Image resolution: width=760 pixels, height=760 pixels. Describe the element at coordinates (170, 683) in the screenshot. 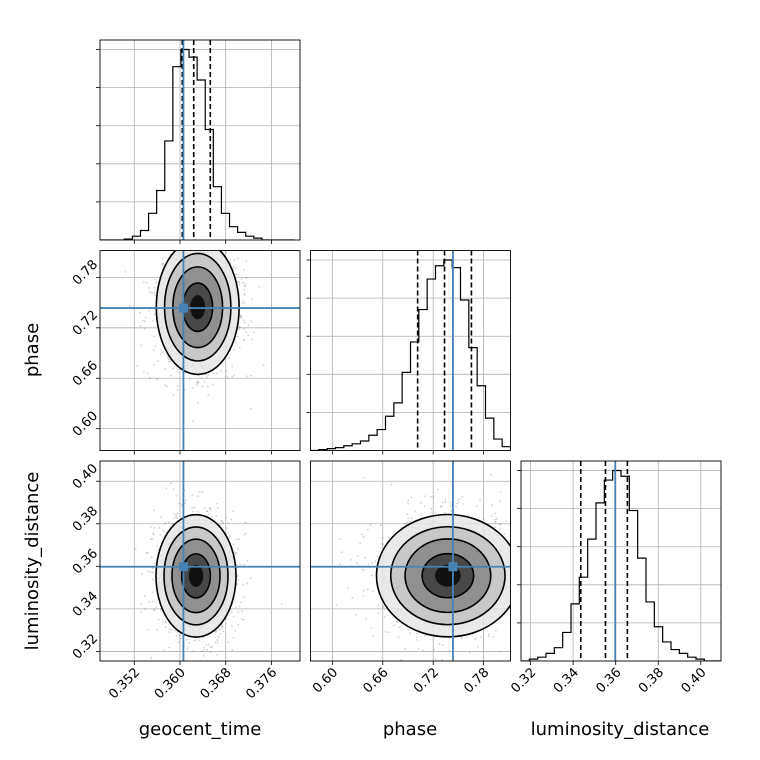

I see `x-tick-label: 0.360` at that location.